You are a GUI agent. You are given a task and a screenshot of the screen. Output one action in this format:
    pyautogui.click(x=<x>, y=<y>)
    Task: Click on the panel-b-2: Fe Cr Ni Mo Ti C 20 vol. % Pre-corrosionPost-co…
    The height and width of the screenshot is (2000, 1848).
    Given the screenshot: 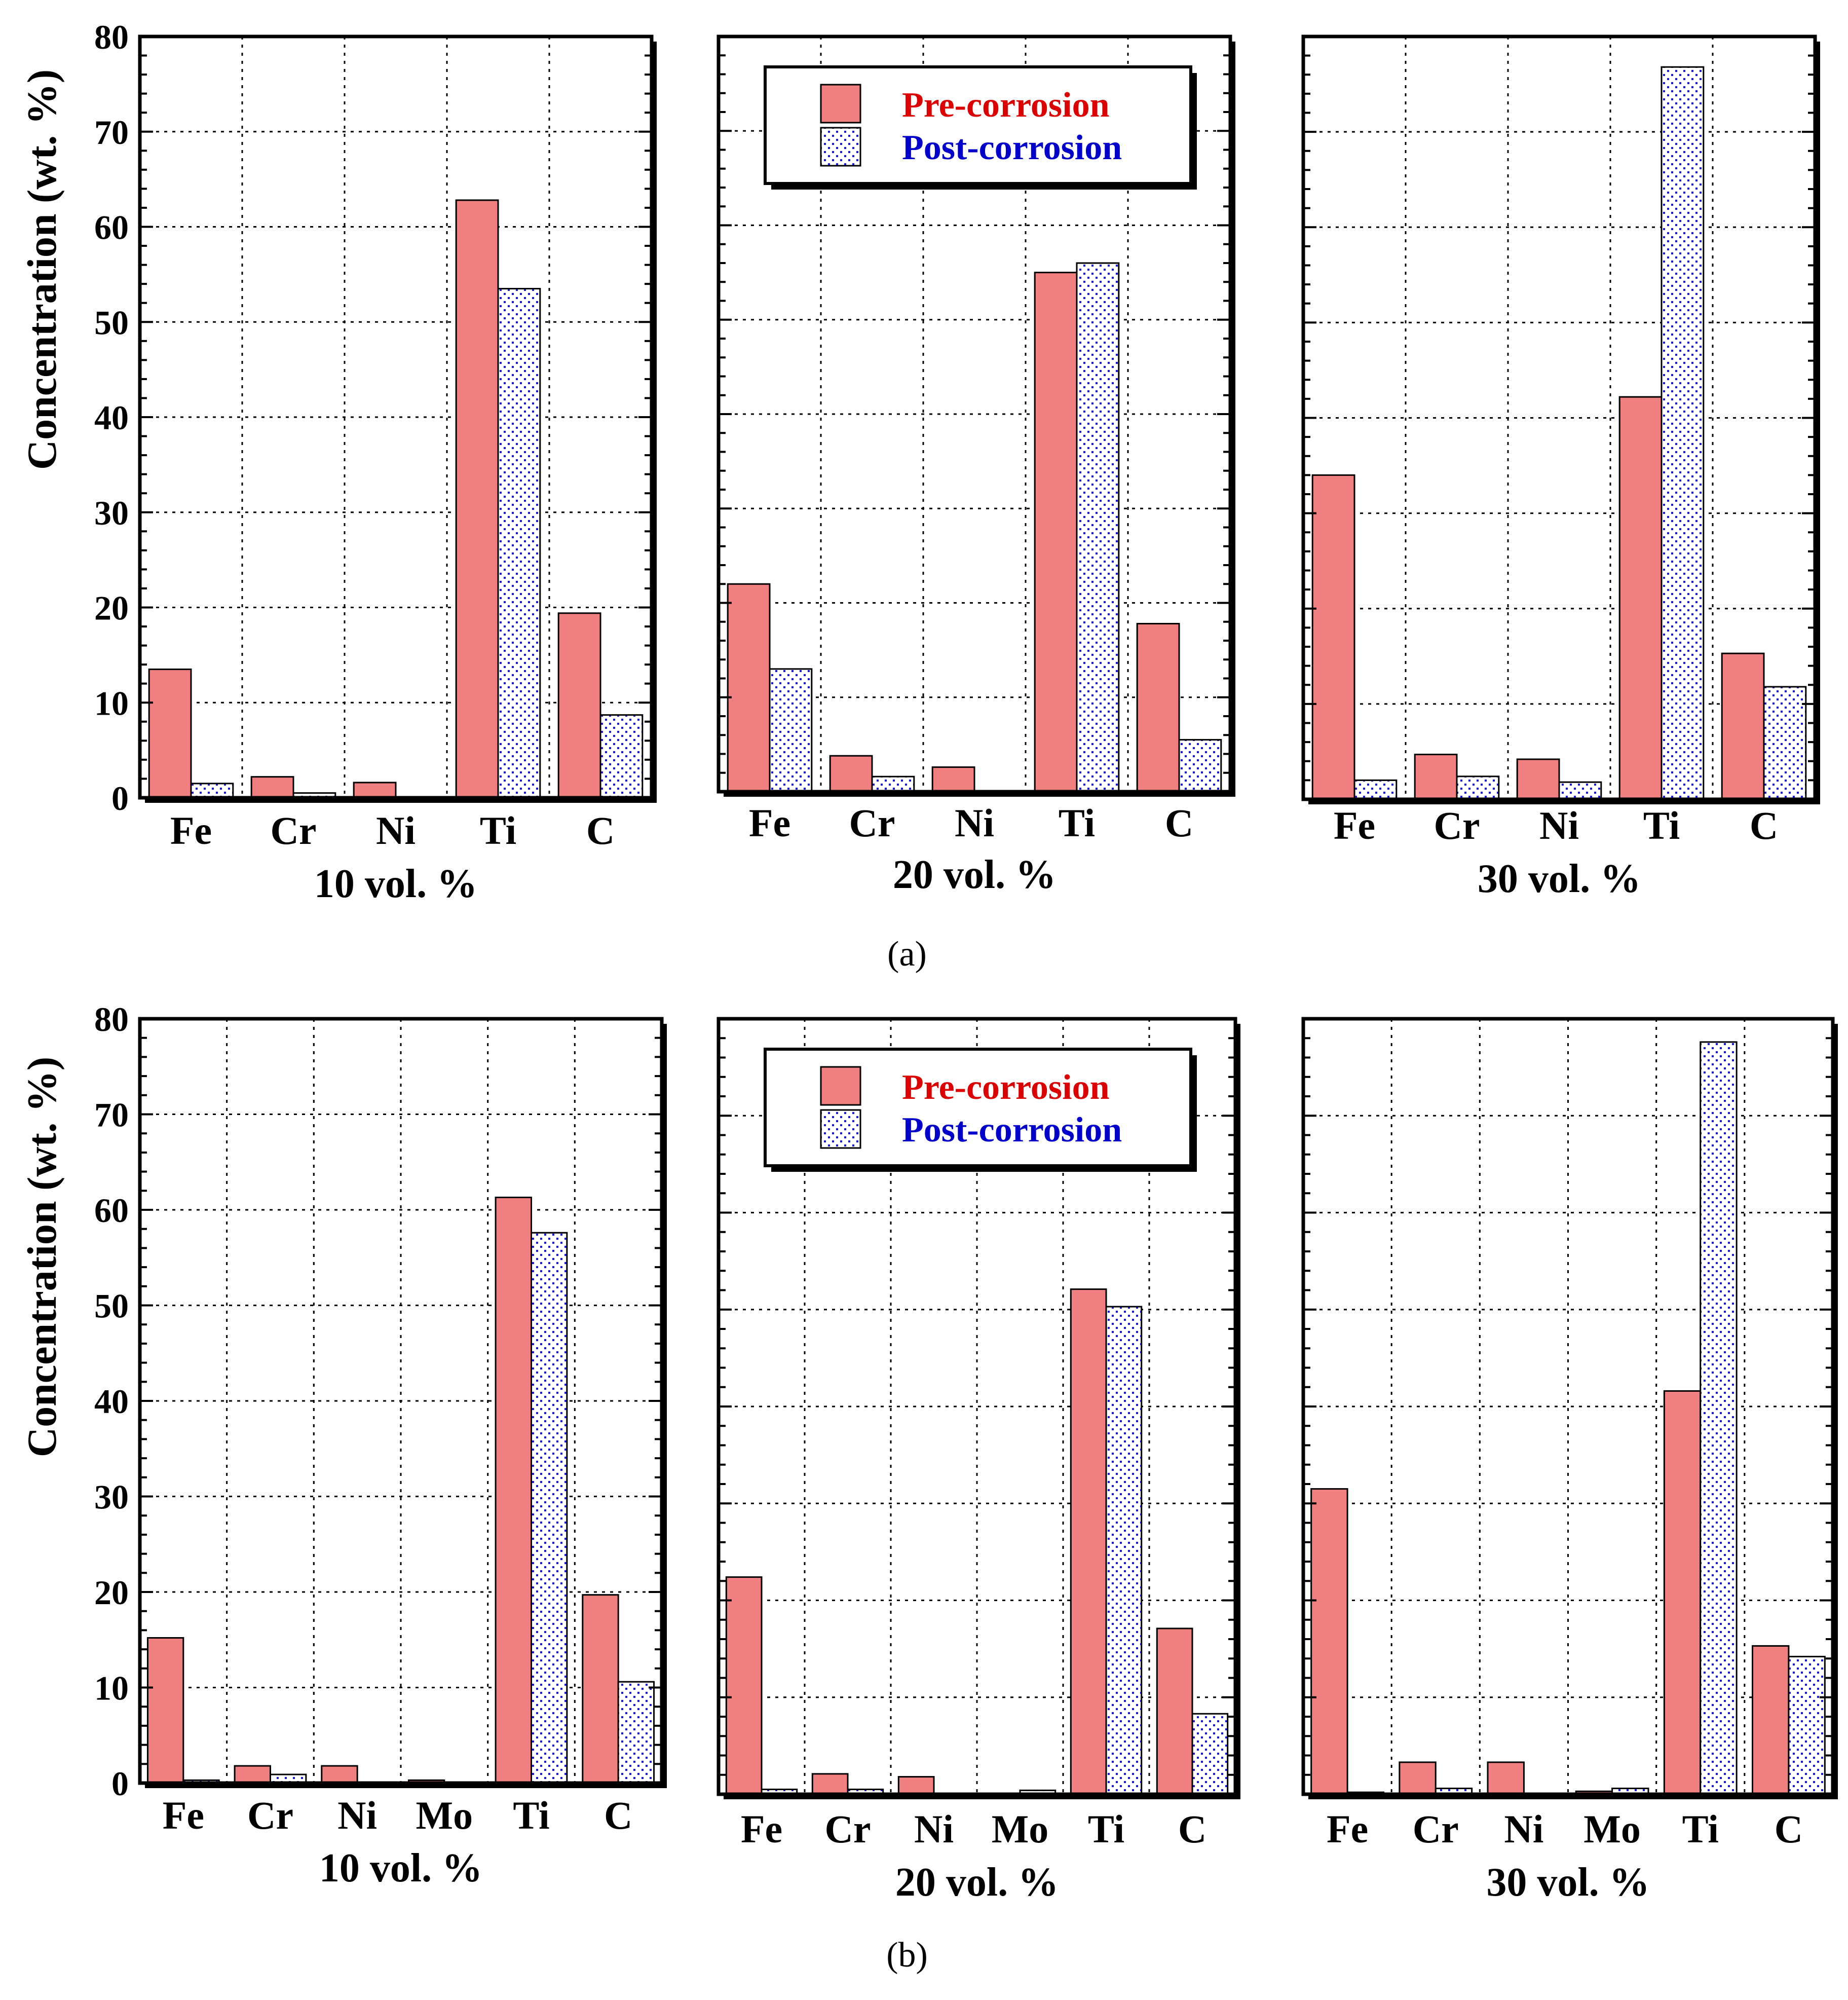 What is the action you would take?
    pyautogui.click(x=978, y=1461)
    